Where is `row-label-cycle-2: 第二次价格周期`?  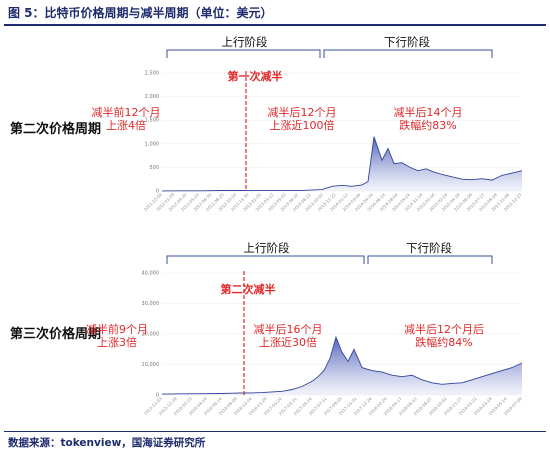 row-label-cycle-2: 第二次价格周期 is located at coordinates (56, 129).